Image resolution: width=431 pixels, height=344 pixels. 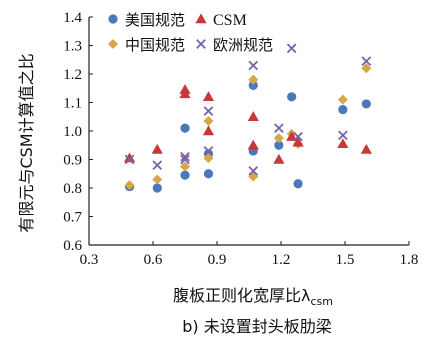 What do you see at coordinates (321, 301) in the screenshot?
I see `x-axis-label-subscript: csm` at bounding box center [321, 301].